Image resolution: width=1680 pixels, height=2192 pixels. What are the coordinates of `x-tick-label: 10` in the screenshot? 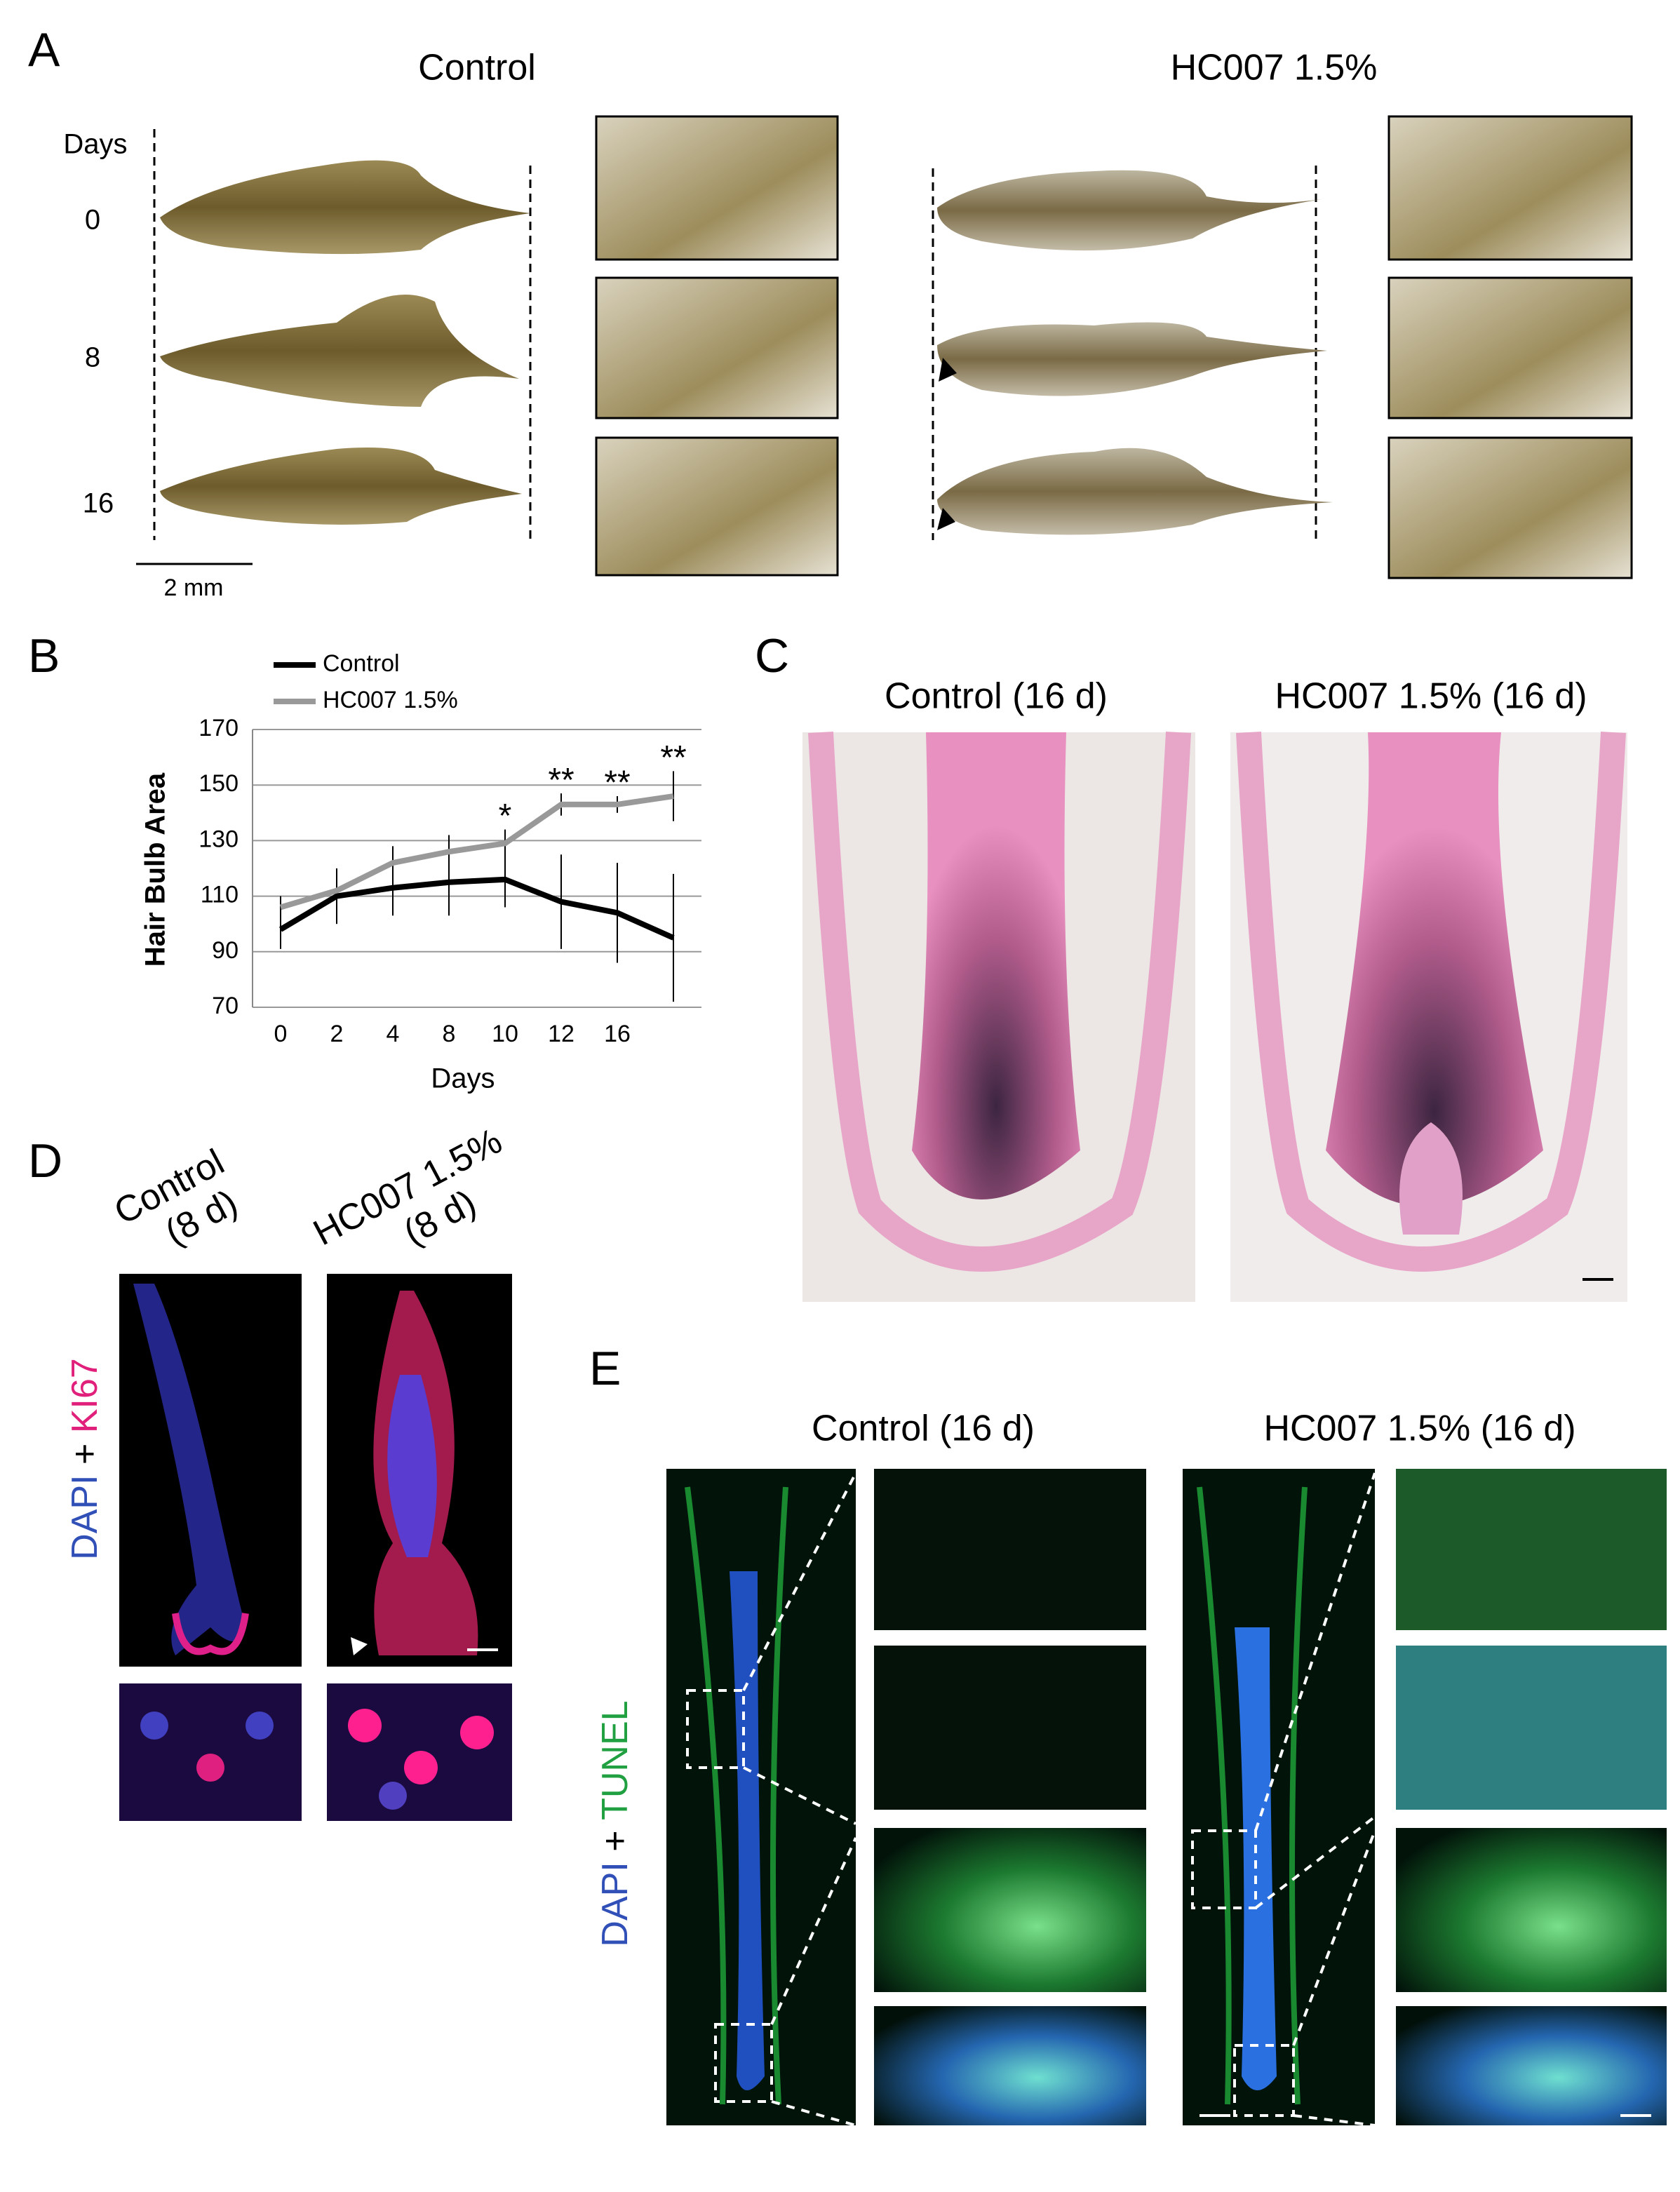 It's located at (505, 1034).